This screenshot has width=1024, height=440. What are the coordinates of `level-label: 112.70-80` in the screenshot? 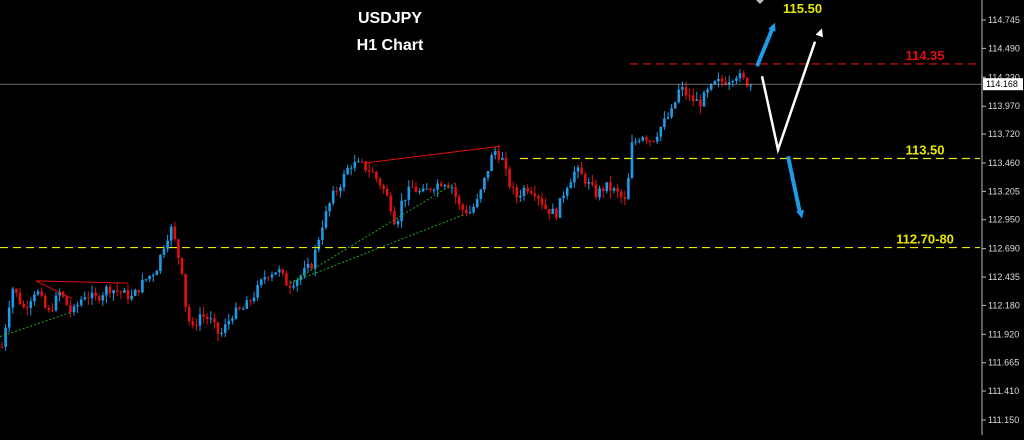 It's located at (925, 239).